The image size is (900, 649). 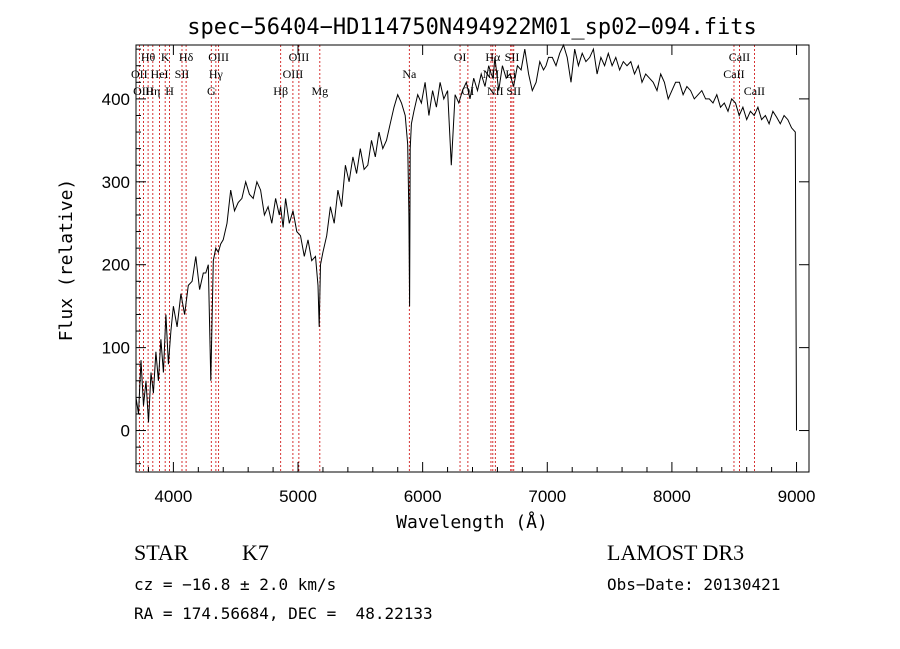 What do you see at coordinates (739, 57) in the screenshot?
I see `line-marker-label-26: CaII` at bounding box center [739, 57].